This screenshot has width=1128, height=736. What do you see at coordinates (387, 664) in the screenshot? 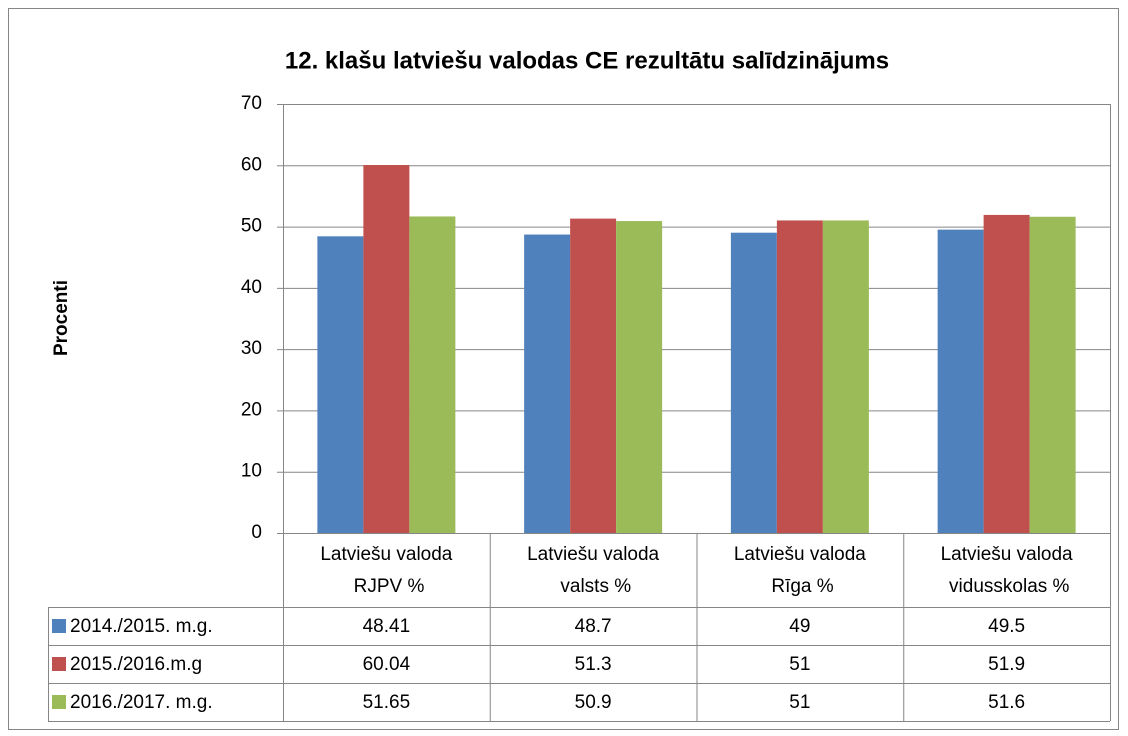
I see `table-value: 60.04` at bounding box center [387, 664].